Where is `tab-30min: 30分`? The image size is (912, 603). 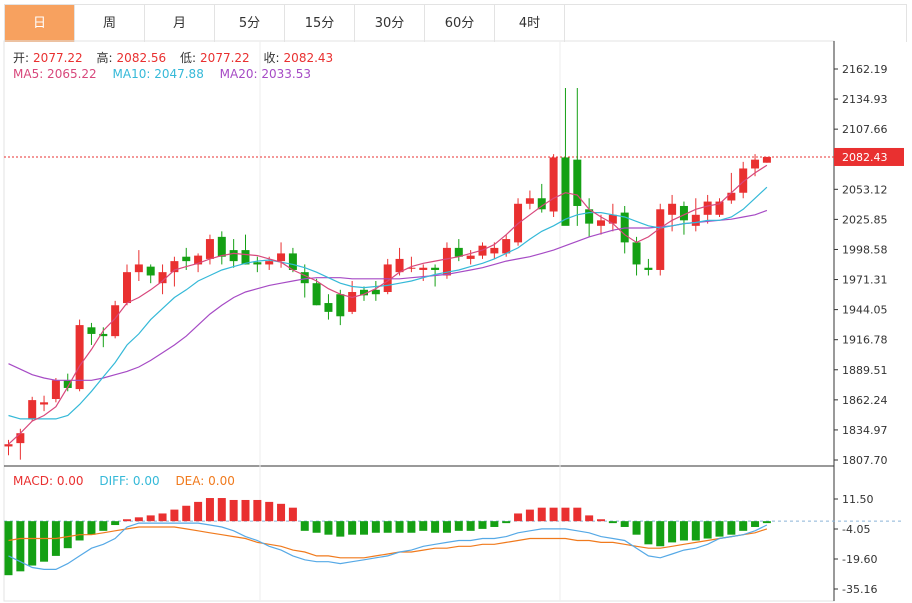
tab-30min: 30分 is located at coordinates (390, 23).